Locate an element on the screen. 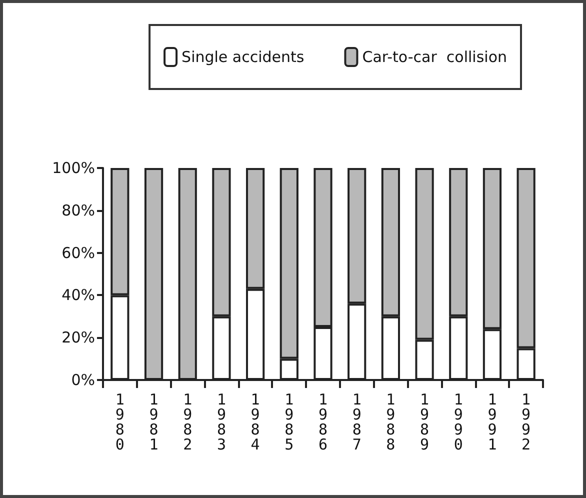  x-tick-label: 1983 is located at coordinates (221, 422).